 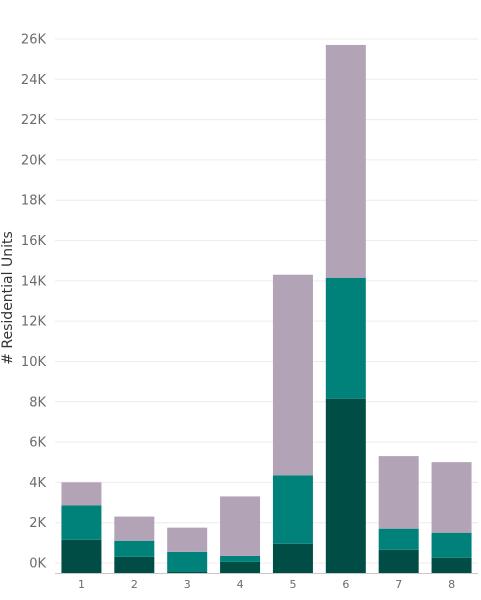 What do you see at coordinates (37, 483) in the screenshot?
I see `y-tick-label: 4K` at bounding box center [37, 483].